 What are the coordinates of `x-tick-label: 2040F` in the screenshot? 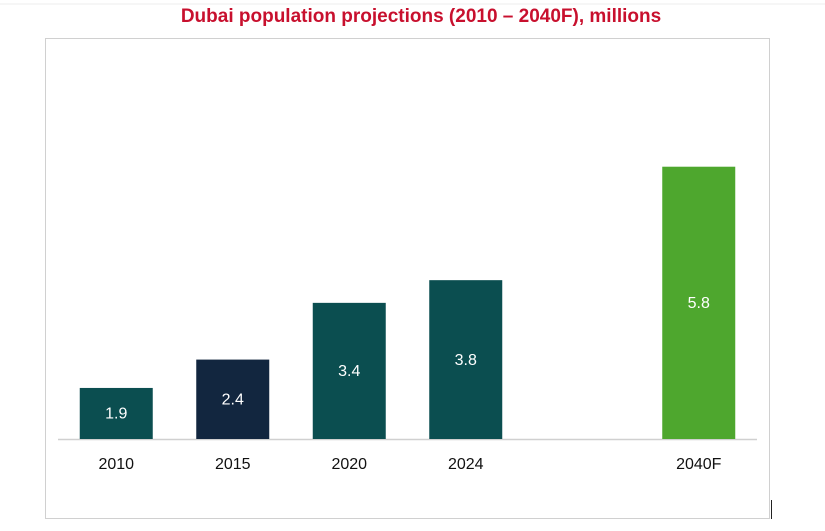 It's located at (699, 464).